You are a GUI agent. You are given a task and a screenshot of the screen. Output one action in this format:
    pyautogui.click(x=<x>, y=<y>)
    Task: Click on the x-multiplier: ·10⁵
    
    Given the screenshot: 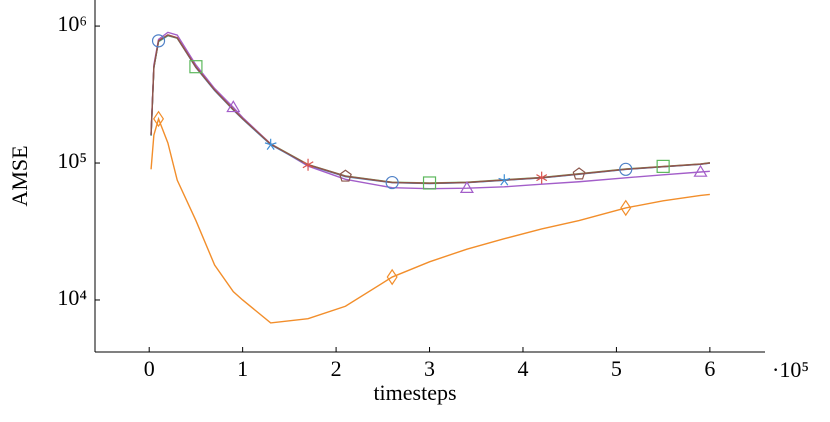 What is the action you would take?
    pyautogui.click(x=790, y=369)
    